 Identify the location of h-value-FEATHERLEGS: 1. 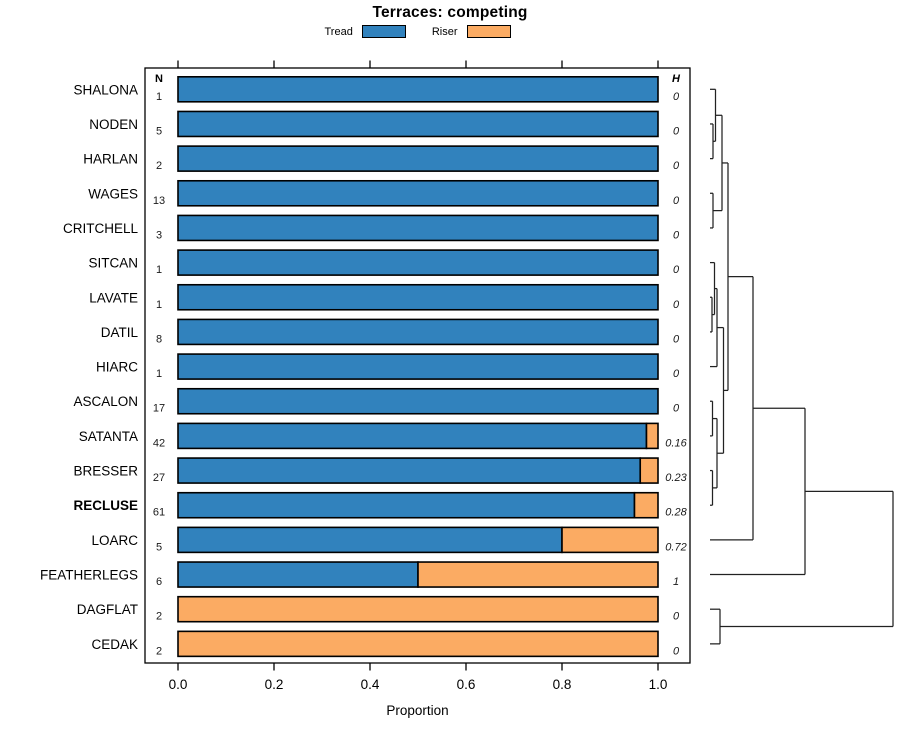
(676, 582).